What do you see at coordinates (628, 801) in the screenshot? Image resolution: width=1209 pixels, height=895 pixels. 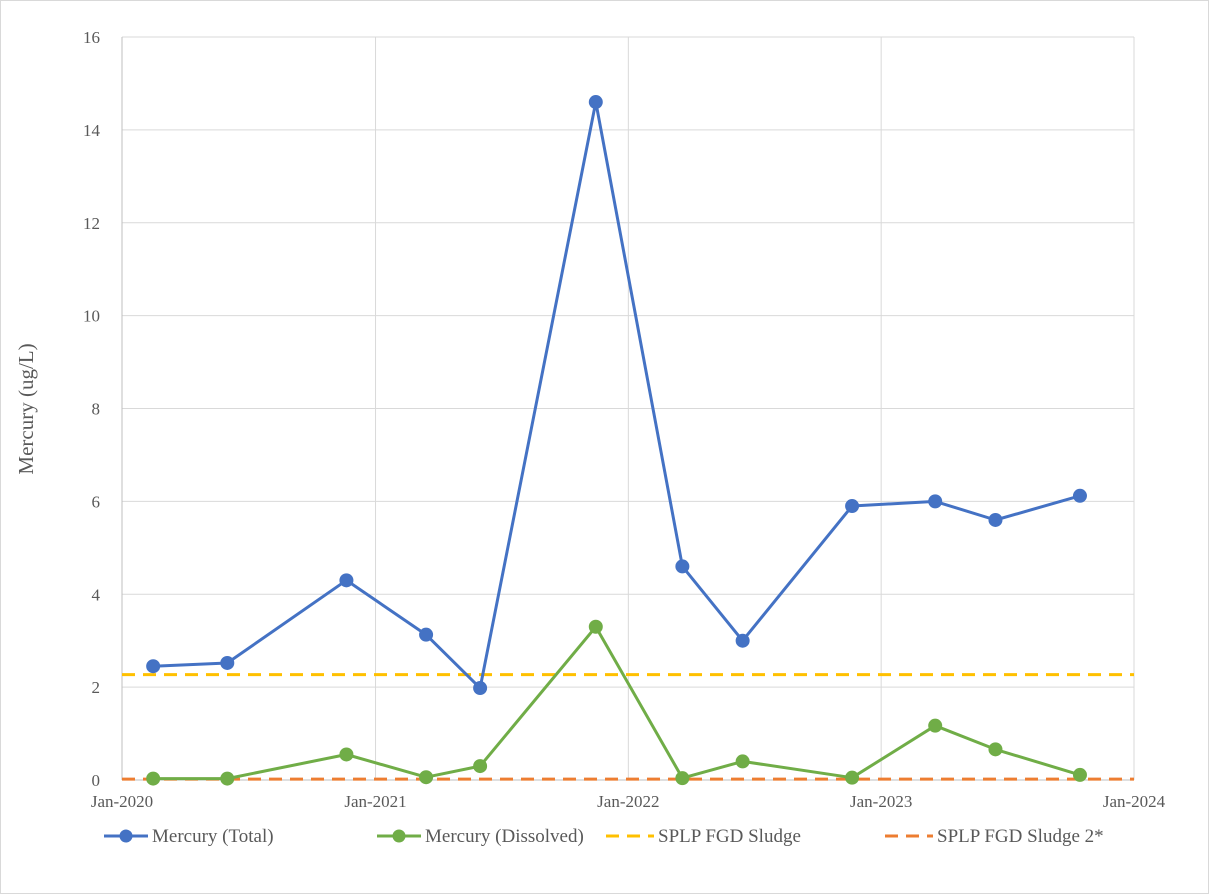 I see `x-tick-label: Jan-2022` at bounding box center [628, 801].